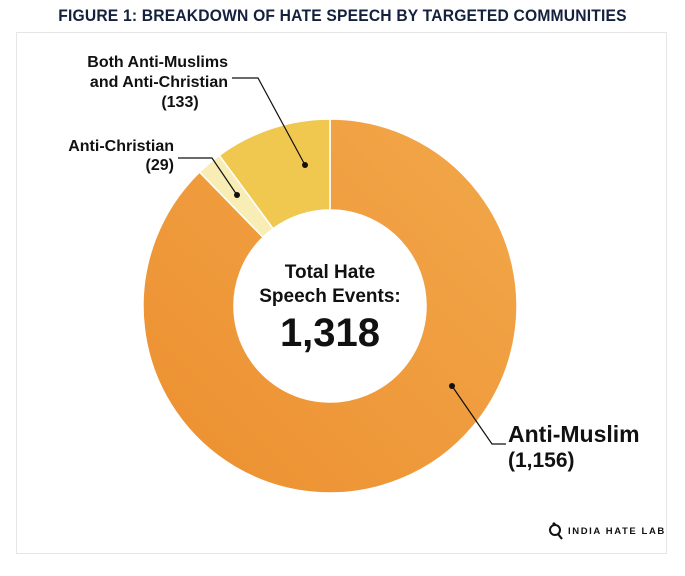 The image size is (685, 576). Describe the element at coordinates (330, 272) in the screenshot. I see `center-label-line-1: Total Hate` at that location.